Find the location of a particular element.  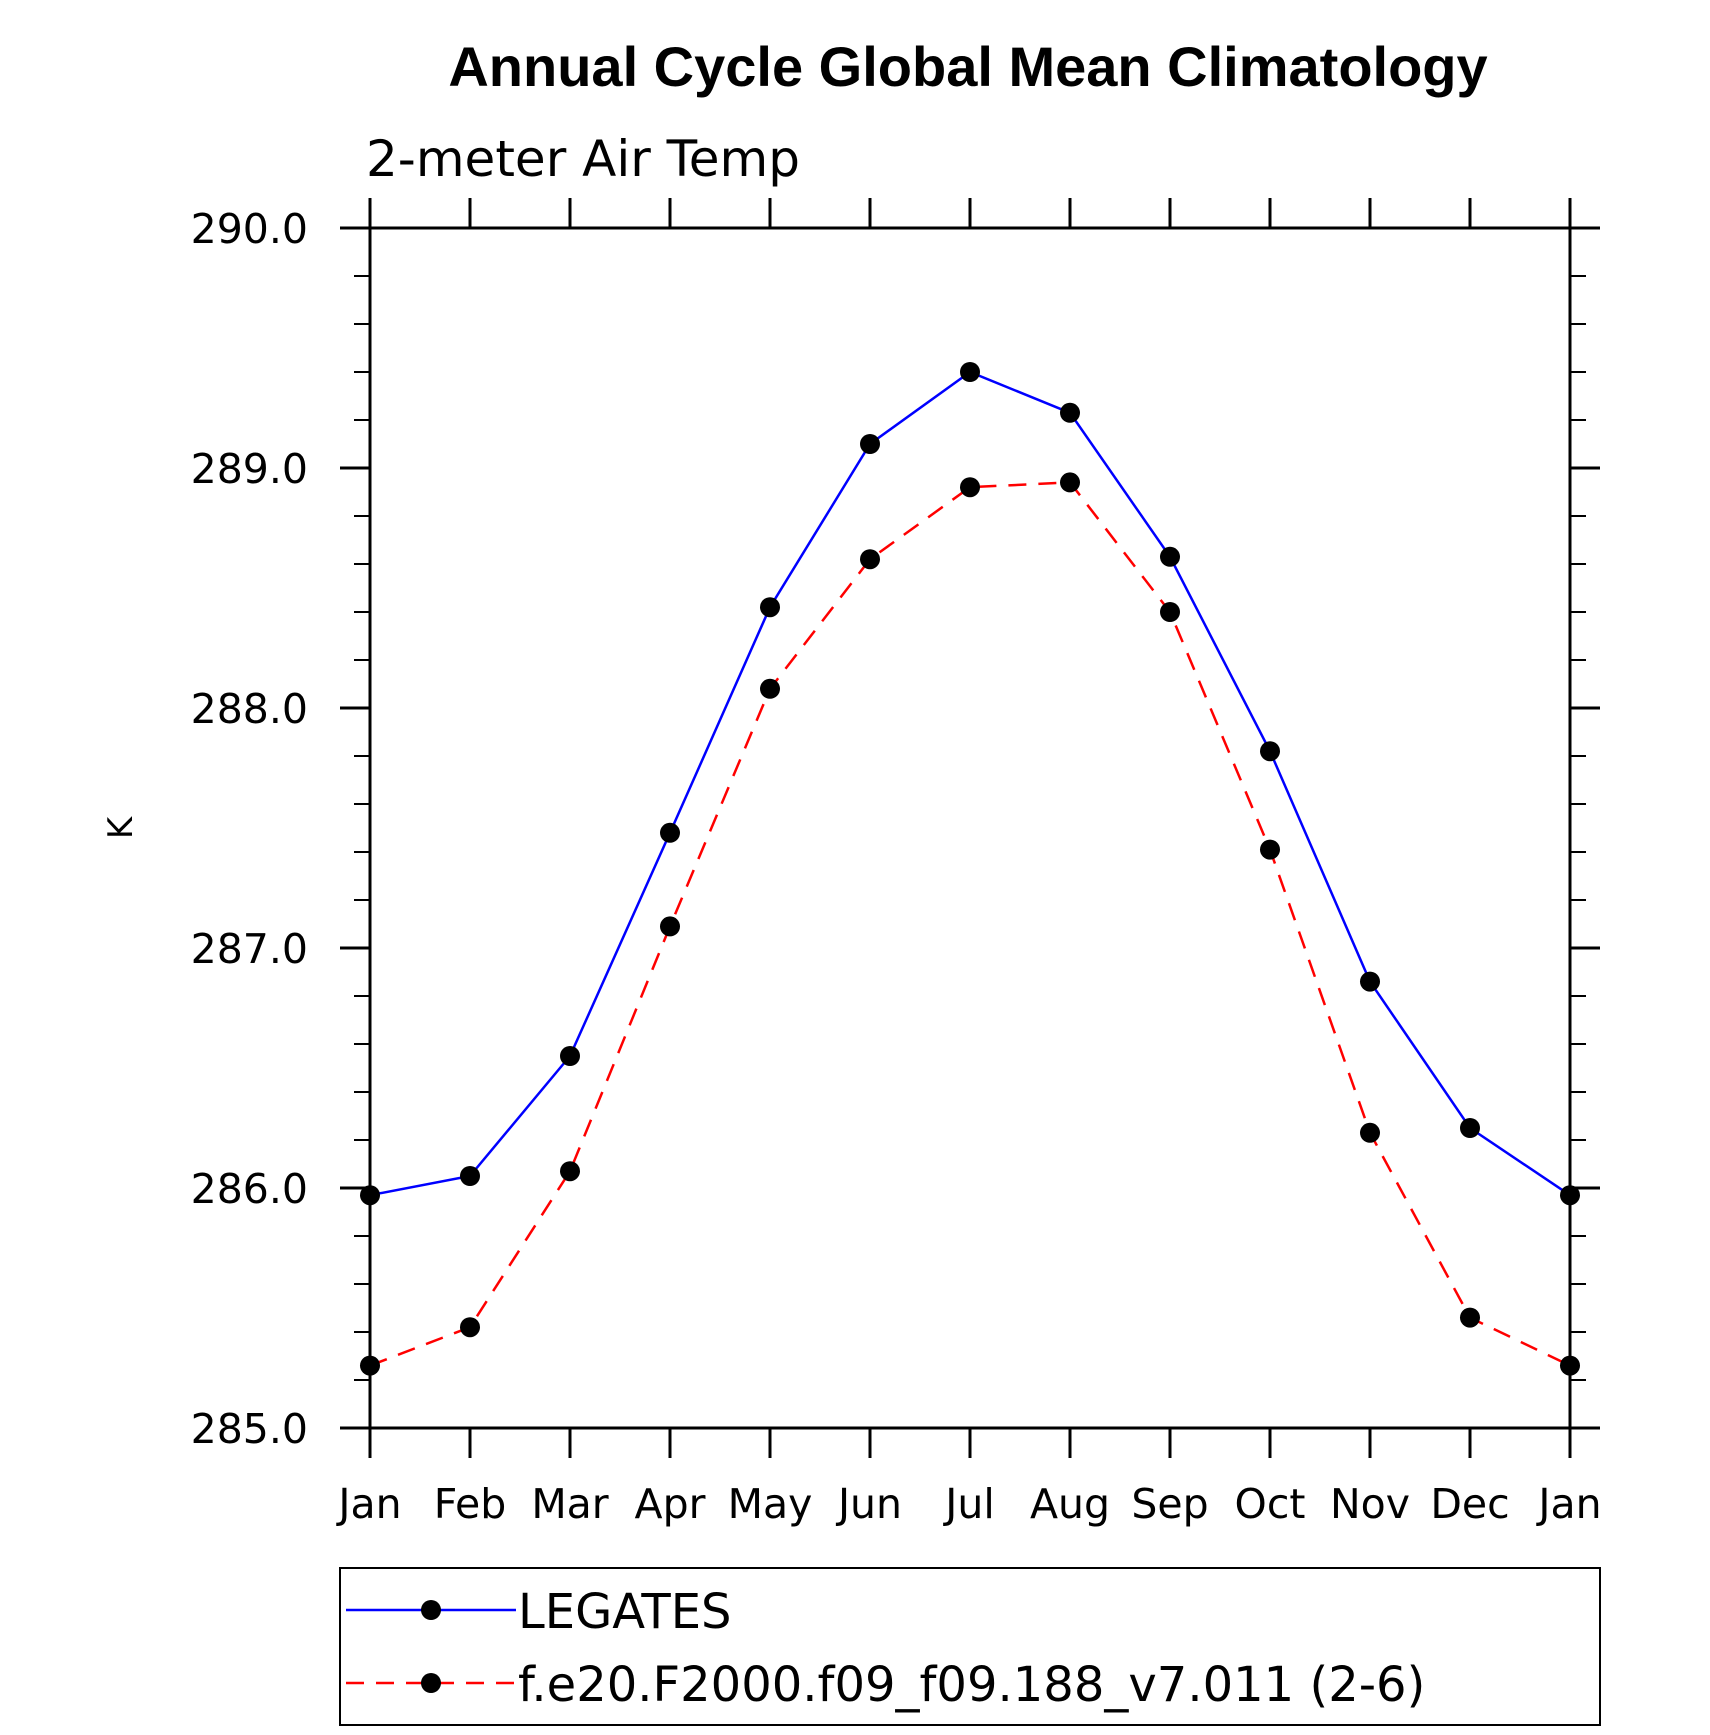

y-tick-label-1: 286.0 is located at coordinates (249, 1189).